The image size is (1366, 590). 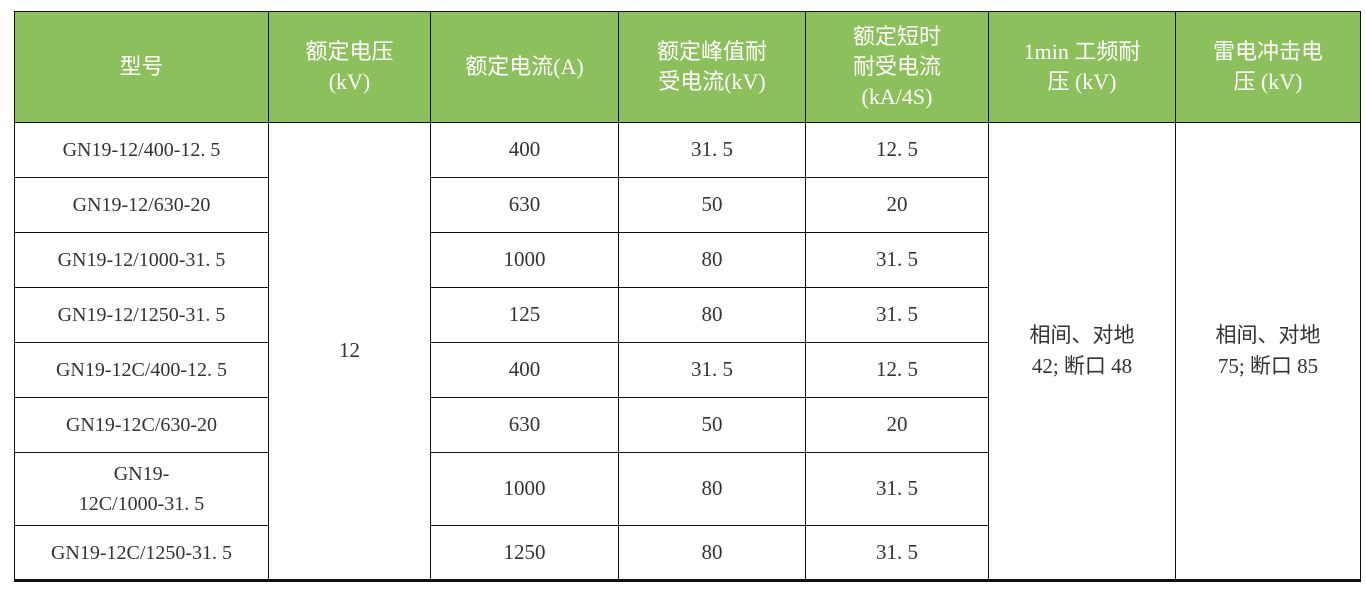 I want to click on table-row: GN19-12C/1250-31. 5 1250 80 31. 5, so click(x=687, y=553).